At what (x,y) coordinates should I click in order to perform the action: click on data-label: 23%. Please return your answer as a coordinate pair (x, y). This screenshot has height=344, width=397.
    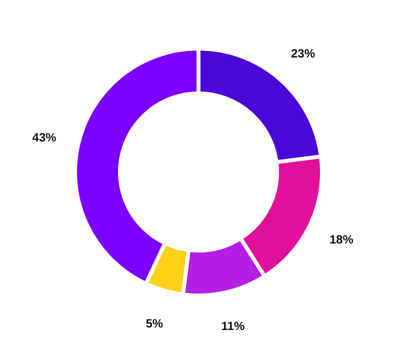
    Looking at the image, I should click on (303, 53).